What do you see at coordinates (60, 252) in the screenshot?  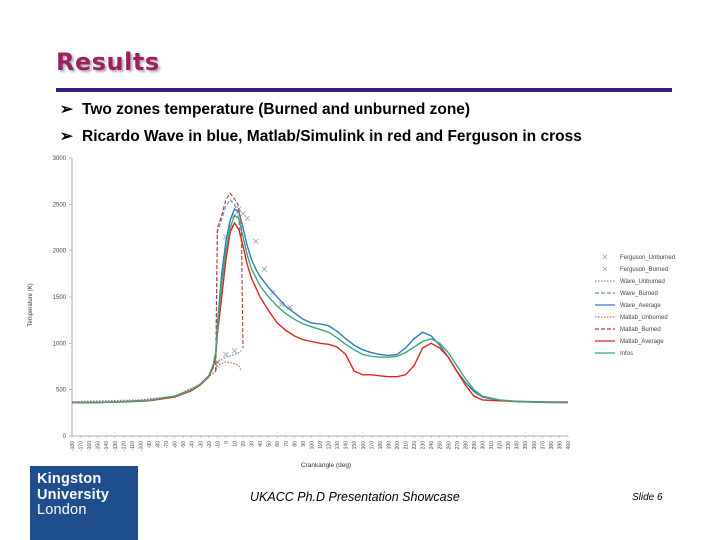 I see `y-tick-label: 2000` at bounding box center [60, 252].